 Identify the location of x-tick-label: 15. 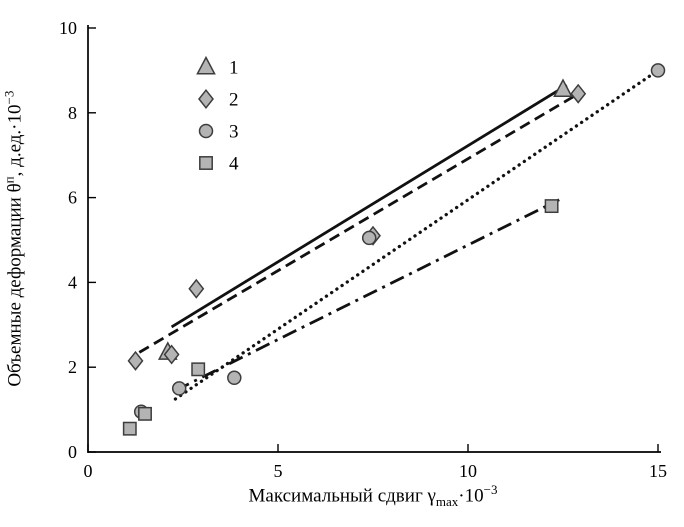
(658, 471).